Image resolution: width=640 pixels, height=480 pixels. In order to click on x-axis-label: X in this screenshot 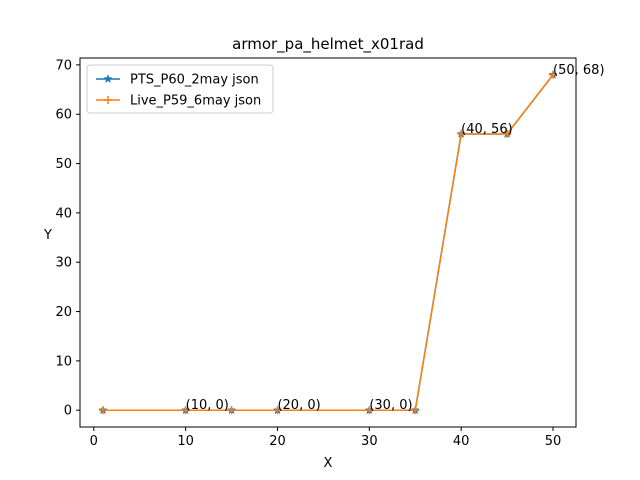, I will do `click(328, 463)`.